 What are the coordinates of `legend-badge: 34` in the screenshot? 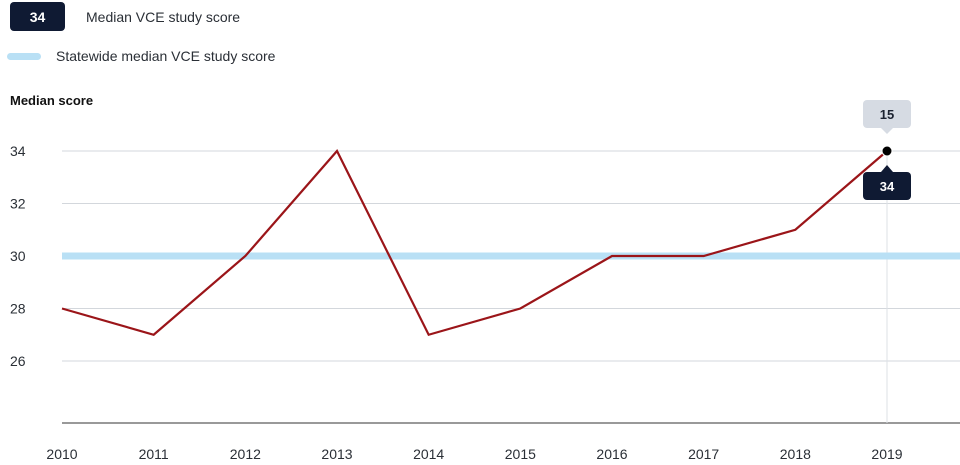 It's located at (37, 16).